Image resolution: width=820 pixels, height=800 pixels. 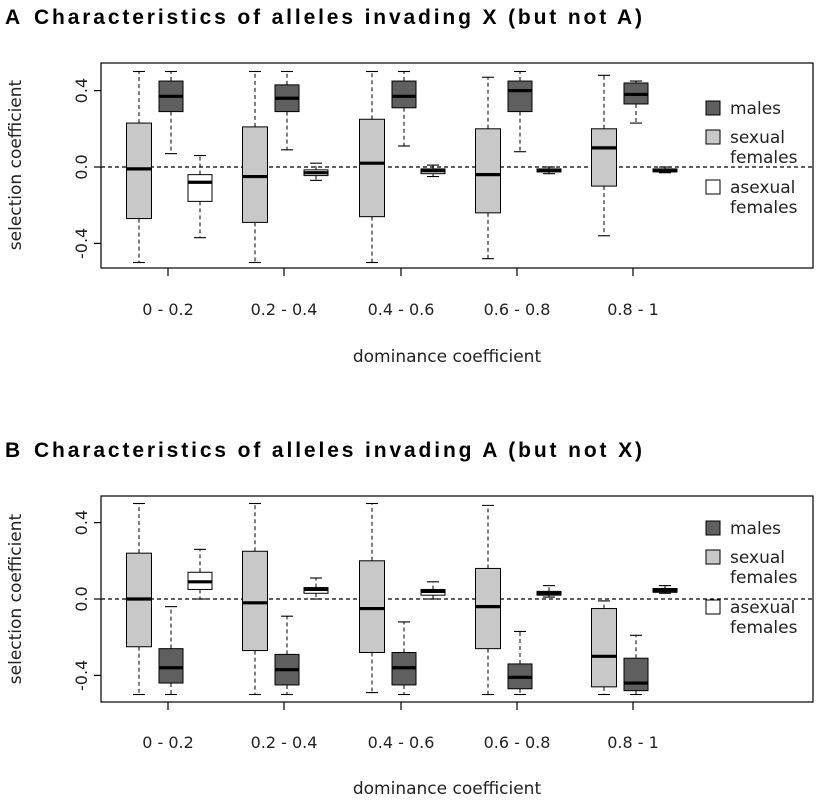 What do you see at coordinates (633, 742) in the screenshot?
I see `panel-b-x-tick-label: 0.8 - 1` at bounding box center [633, 742].